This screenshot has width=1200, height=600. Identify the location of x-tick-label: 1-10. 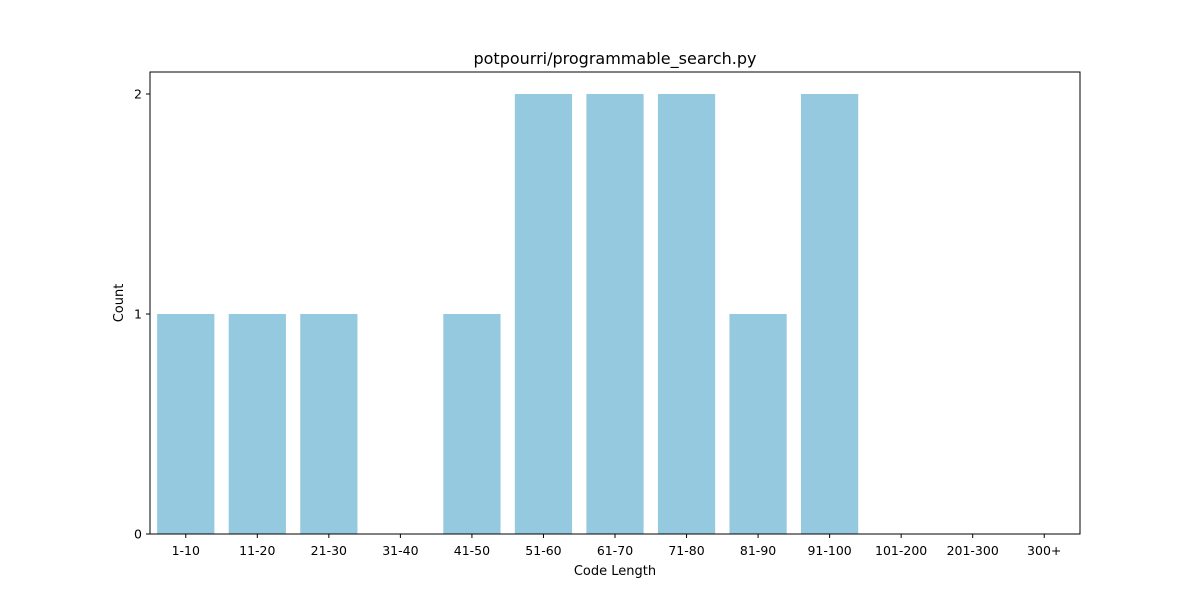
(186, 550).